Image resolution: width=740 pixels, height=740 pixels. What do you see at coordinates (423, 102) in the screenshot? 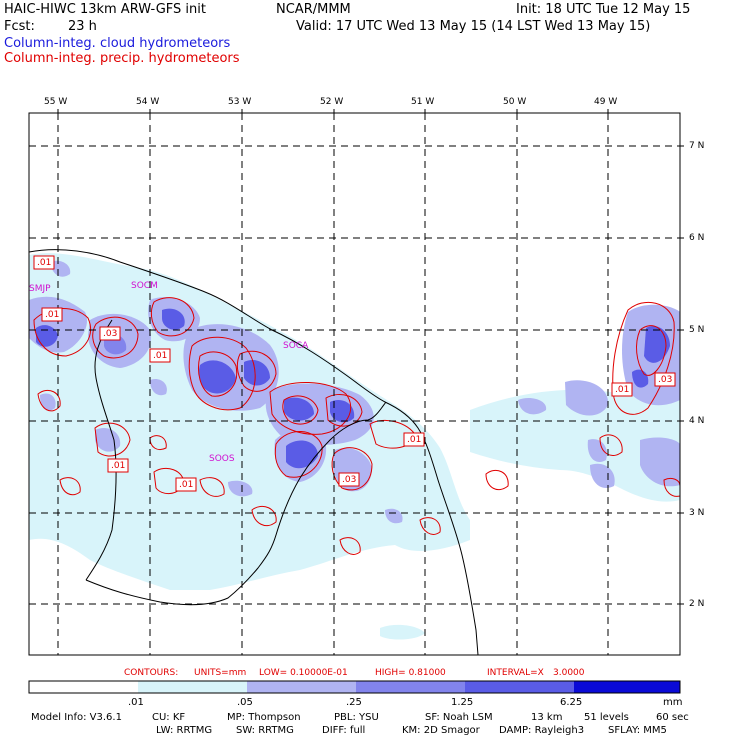
I see `lon-label-51w: 51 W` at bounding box center [423, 102].